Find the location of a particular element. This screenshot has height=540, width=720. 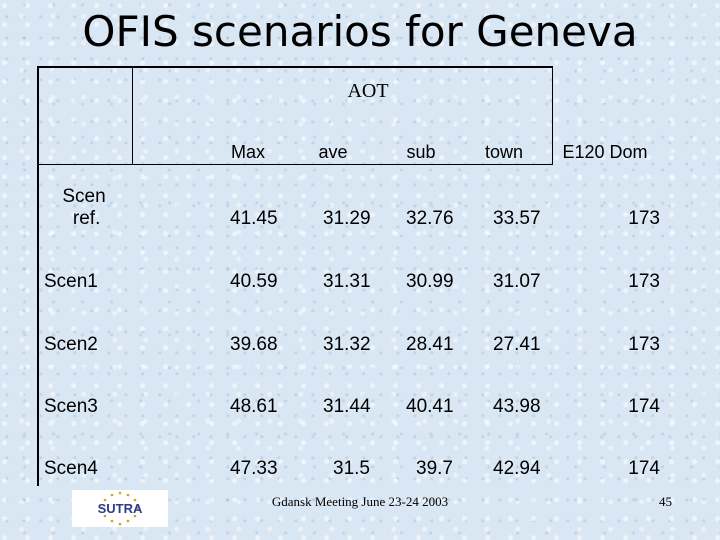

table-cell: 28.41 is located at coordinates (430, 344).